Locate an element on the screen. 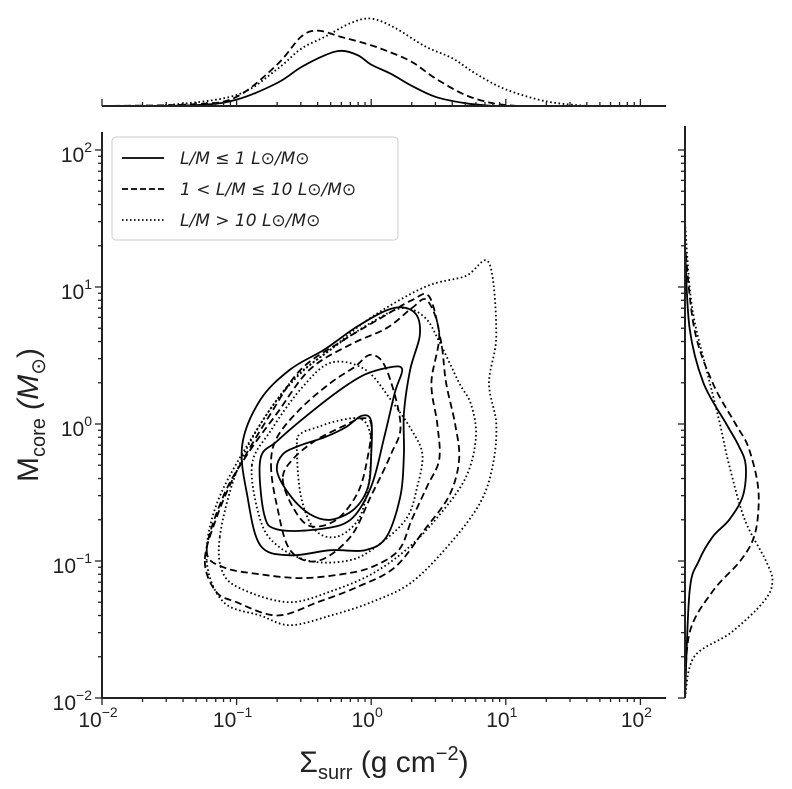  x-tick-label: 10⁻² is located at coordinates (98, 718).